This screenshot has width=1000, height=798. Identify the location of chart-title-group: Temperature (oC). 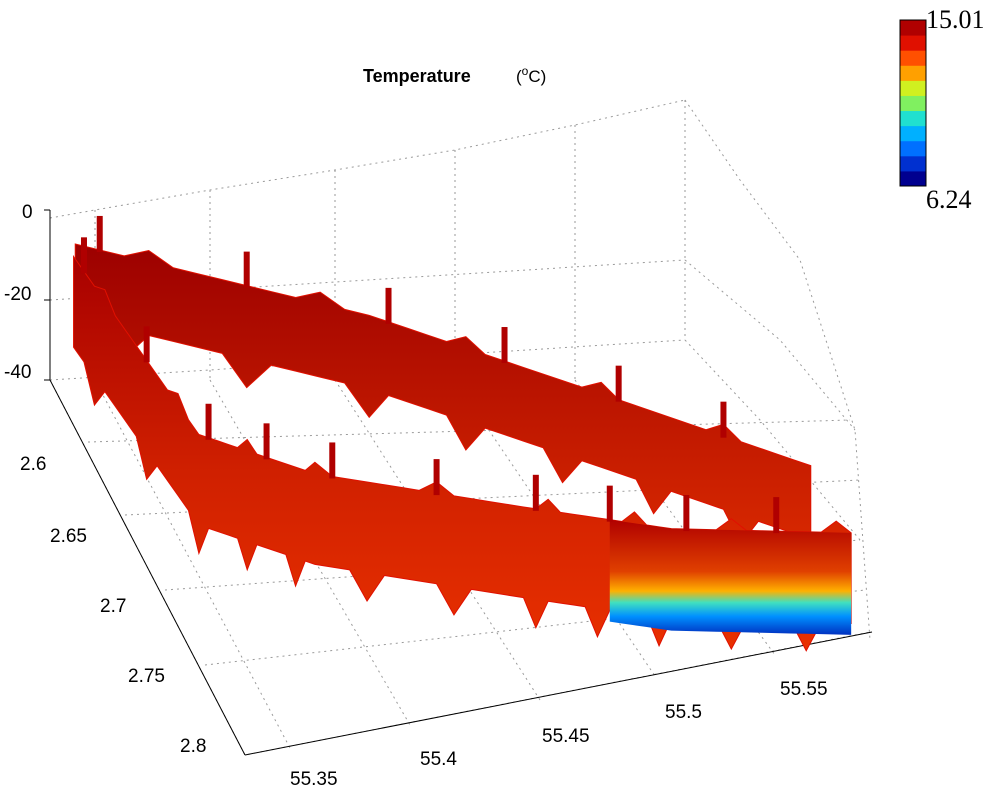
(454, 75).